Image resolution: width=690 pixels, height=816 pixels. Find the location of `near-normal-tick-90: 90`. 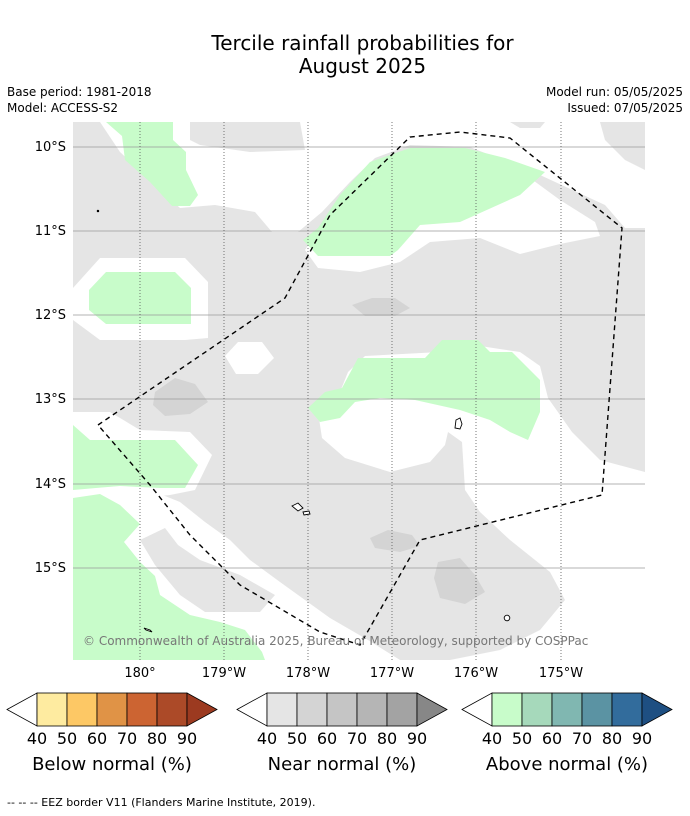

near-normal-tick-90: 90 is located at coordinates (417, 738).